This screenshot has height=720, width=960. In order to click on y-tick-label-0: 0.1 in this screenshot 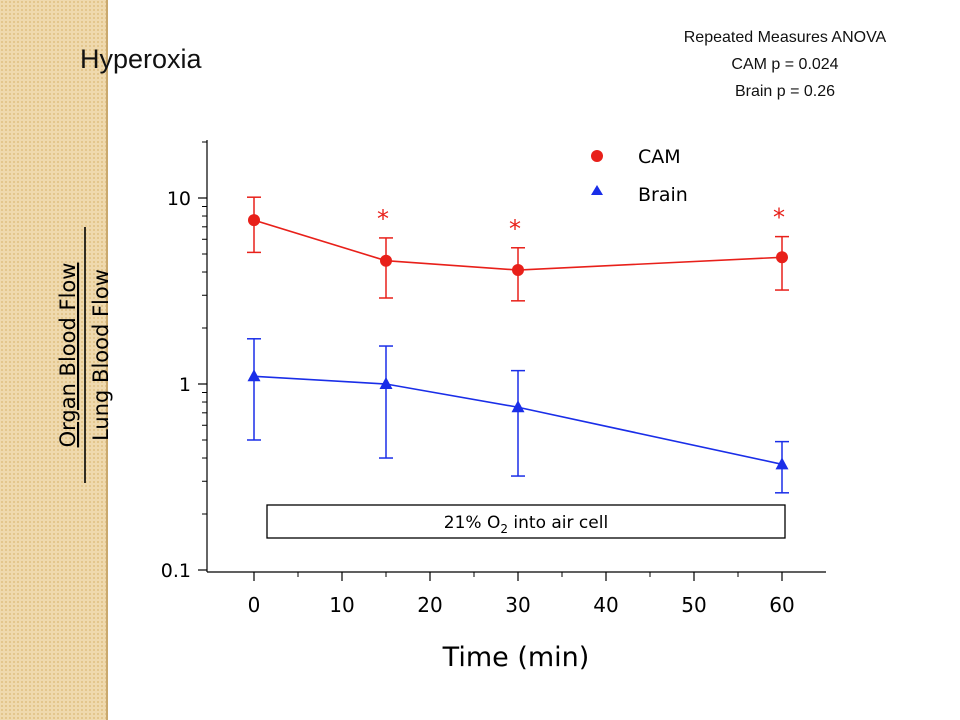, I will do `click(176, 571)`.